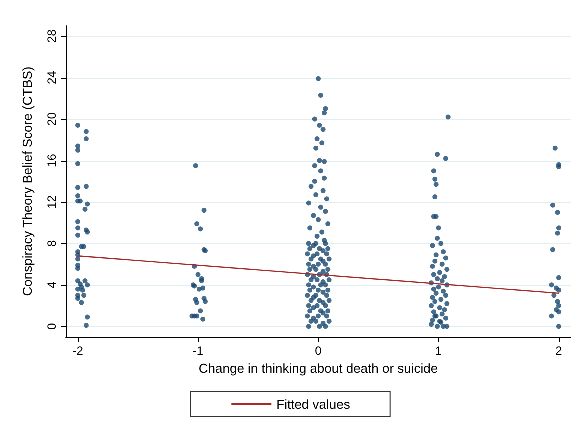  I want to click on x-tick-label: -2, so click(78, 351).